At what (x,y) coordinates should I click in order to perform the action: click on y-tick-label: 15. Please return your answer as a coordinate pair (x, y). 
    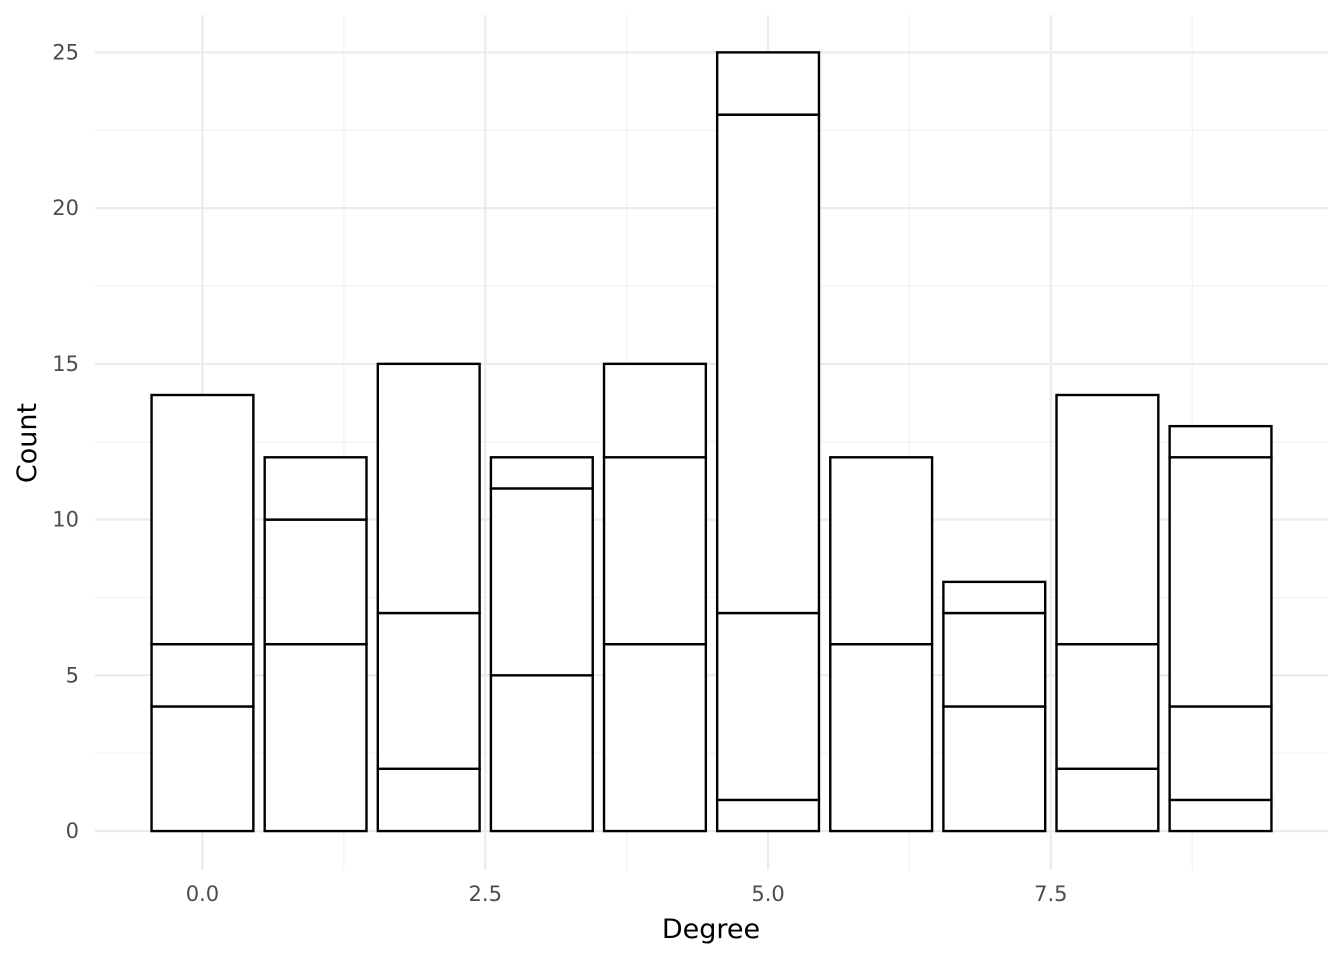
    Looking at the image, I should click on (65, 364).